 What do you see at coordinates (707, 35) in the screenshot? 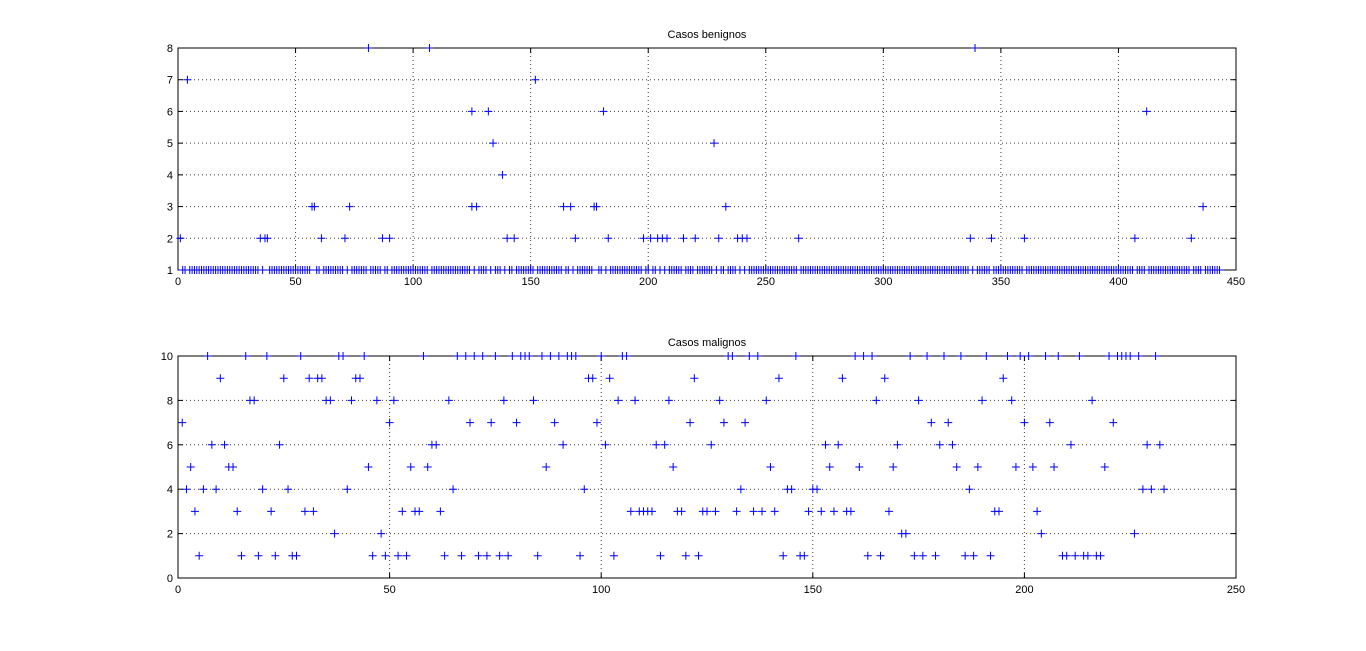
I see `benign-chart-title: Casos benignos` at bounding box center [707, 35].